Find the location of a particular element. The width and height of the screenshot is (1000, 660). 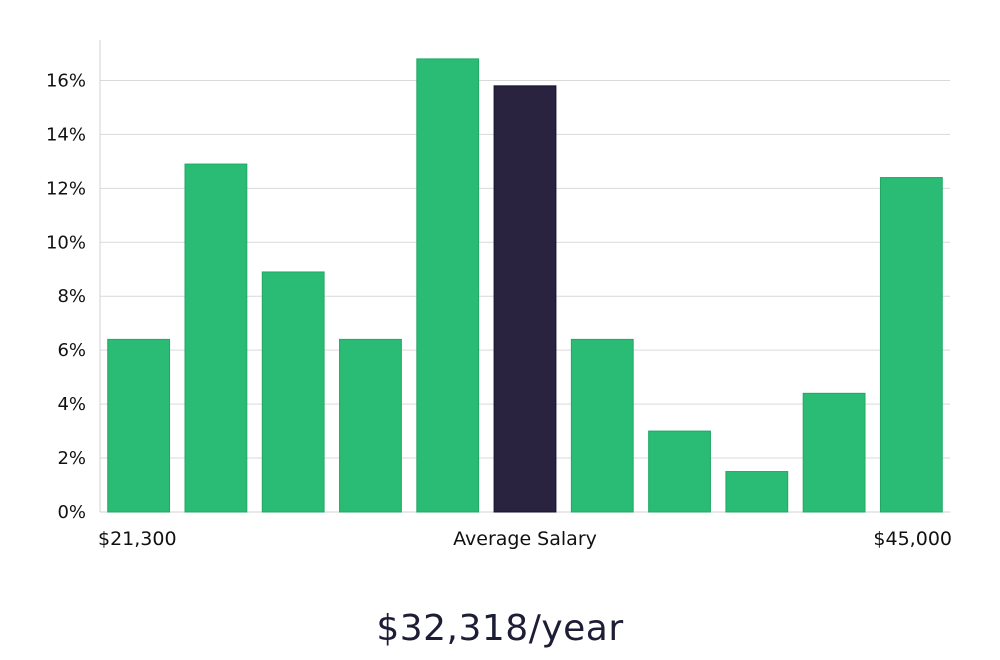

y-tick-label: 6% is located at coordinates (71, 350).